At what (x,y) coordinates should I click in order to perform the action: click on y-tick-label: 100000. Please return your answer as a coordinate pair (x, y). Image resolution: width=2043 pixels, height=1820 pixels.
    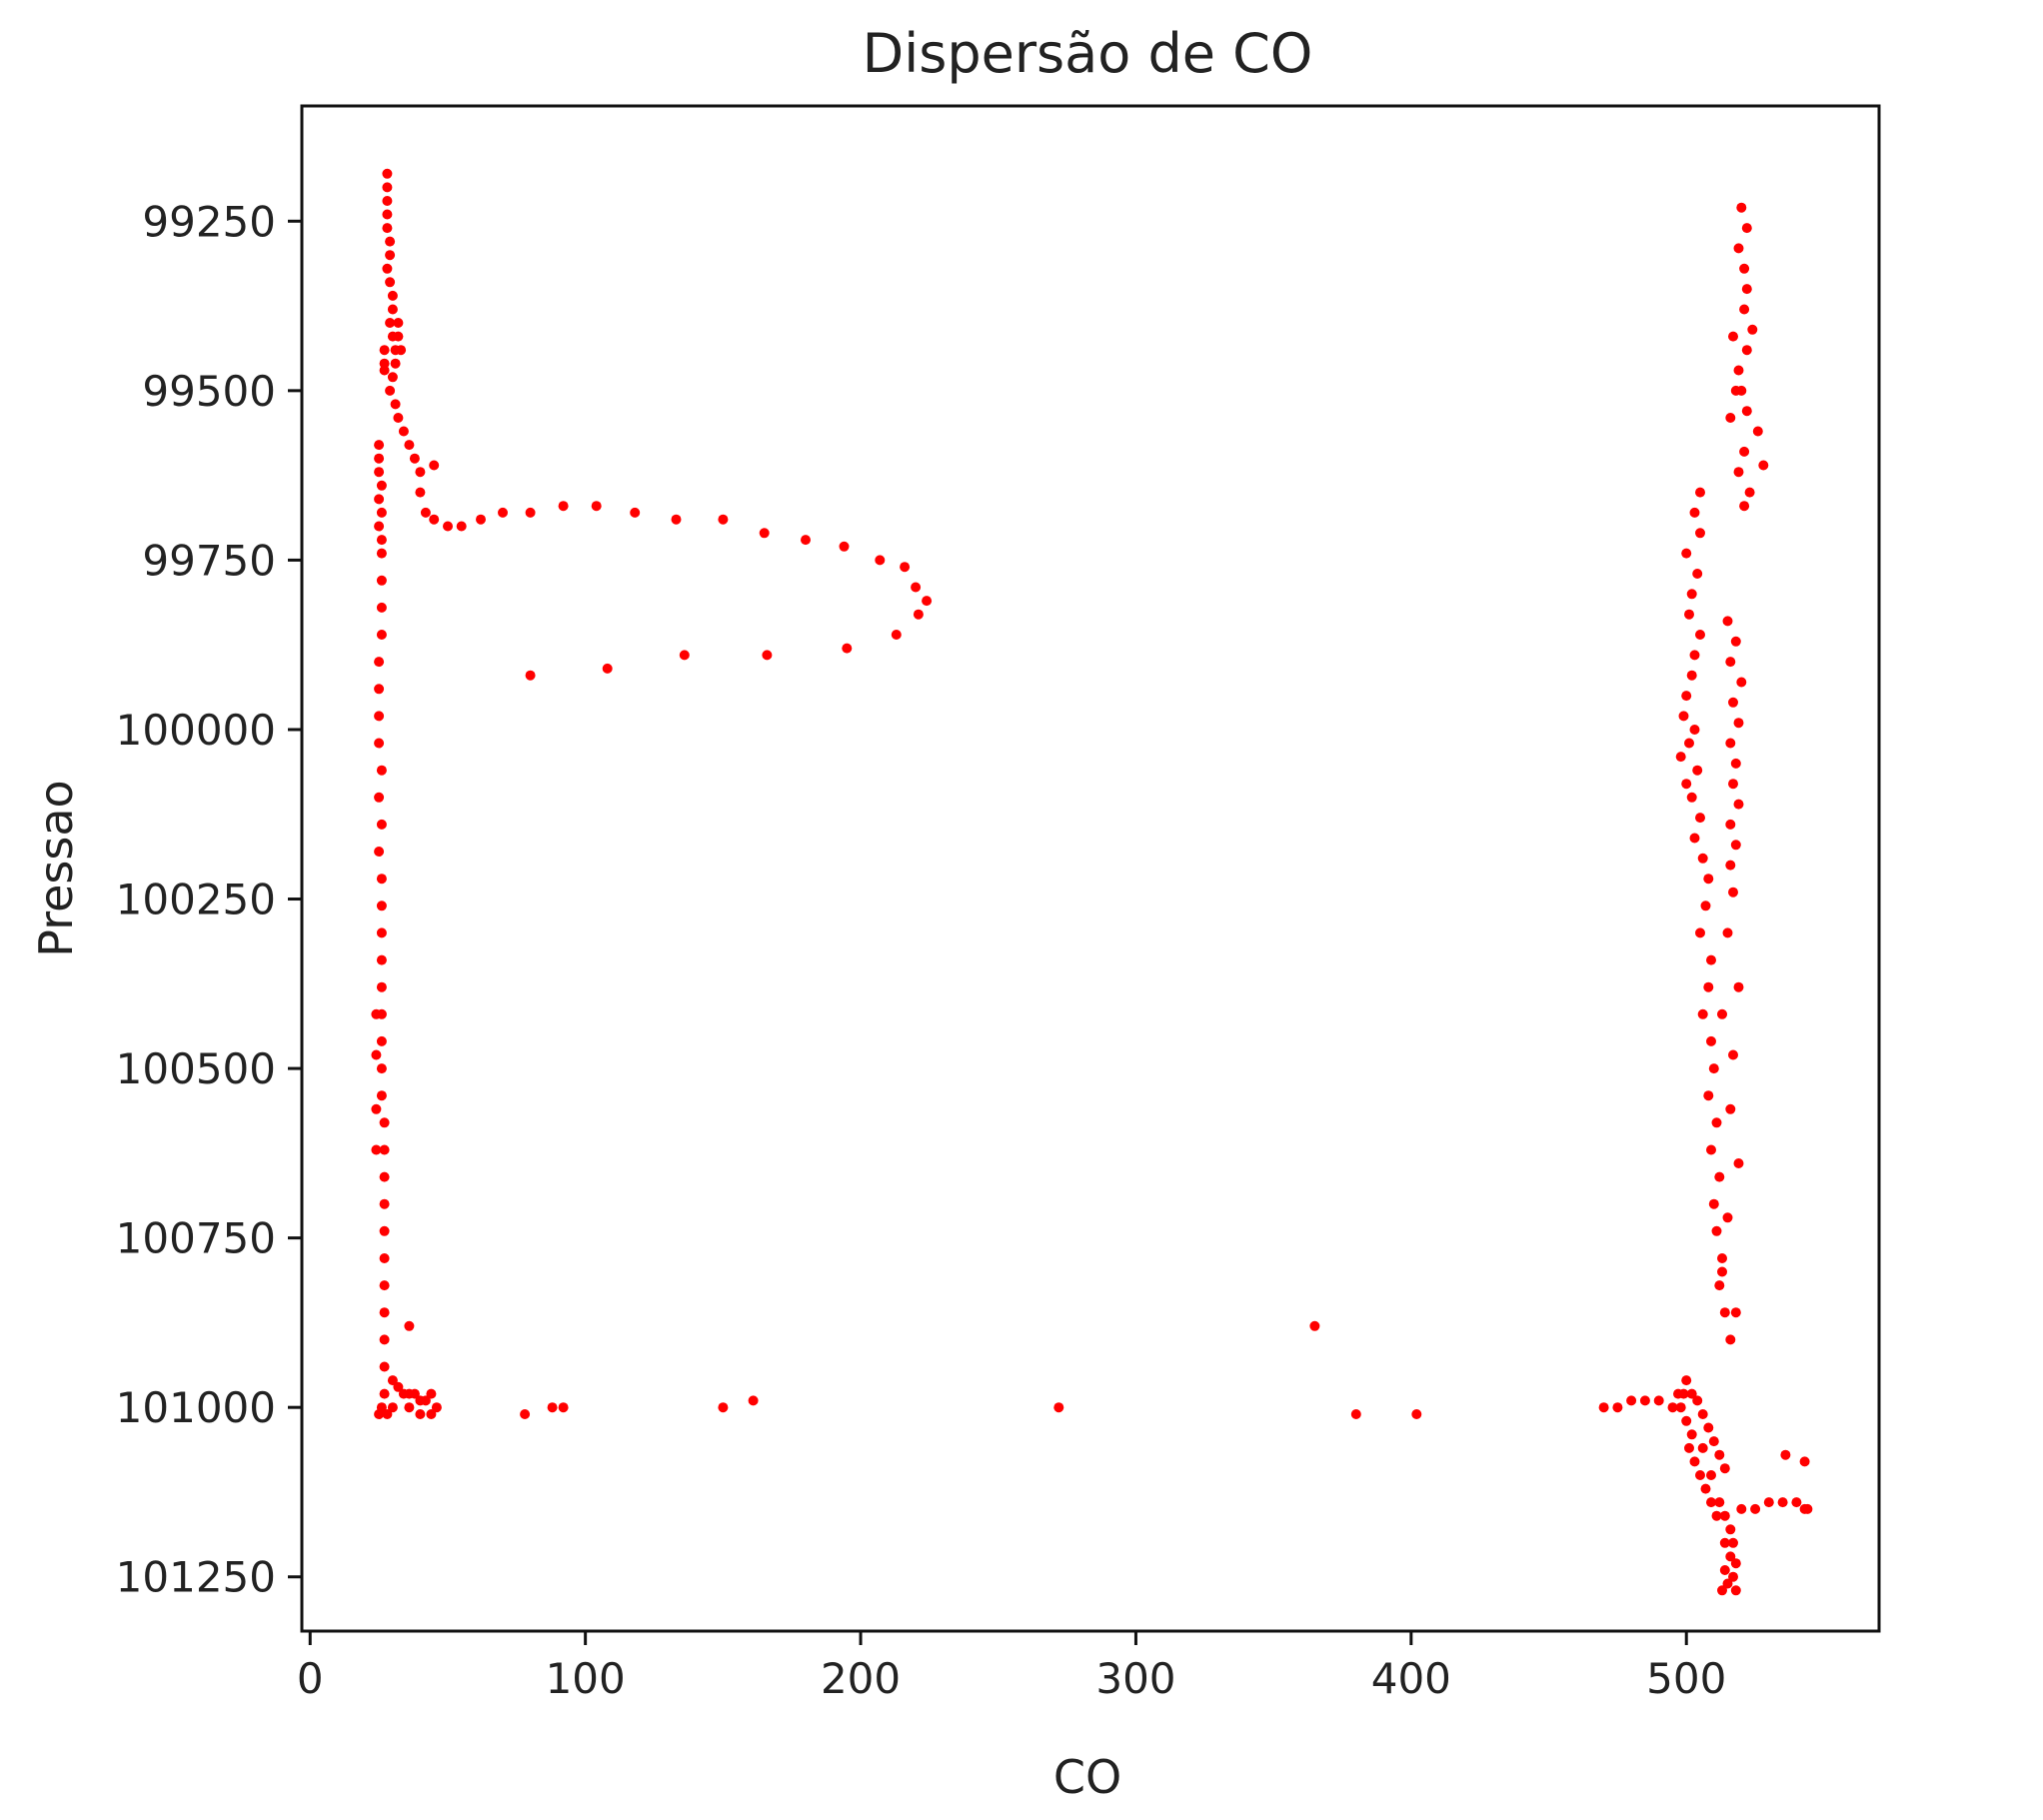
    Looking at the image, I should click on (196, 730).